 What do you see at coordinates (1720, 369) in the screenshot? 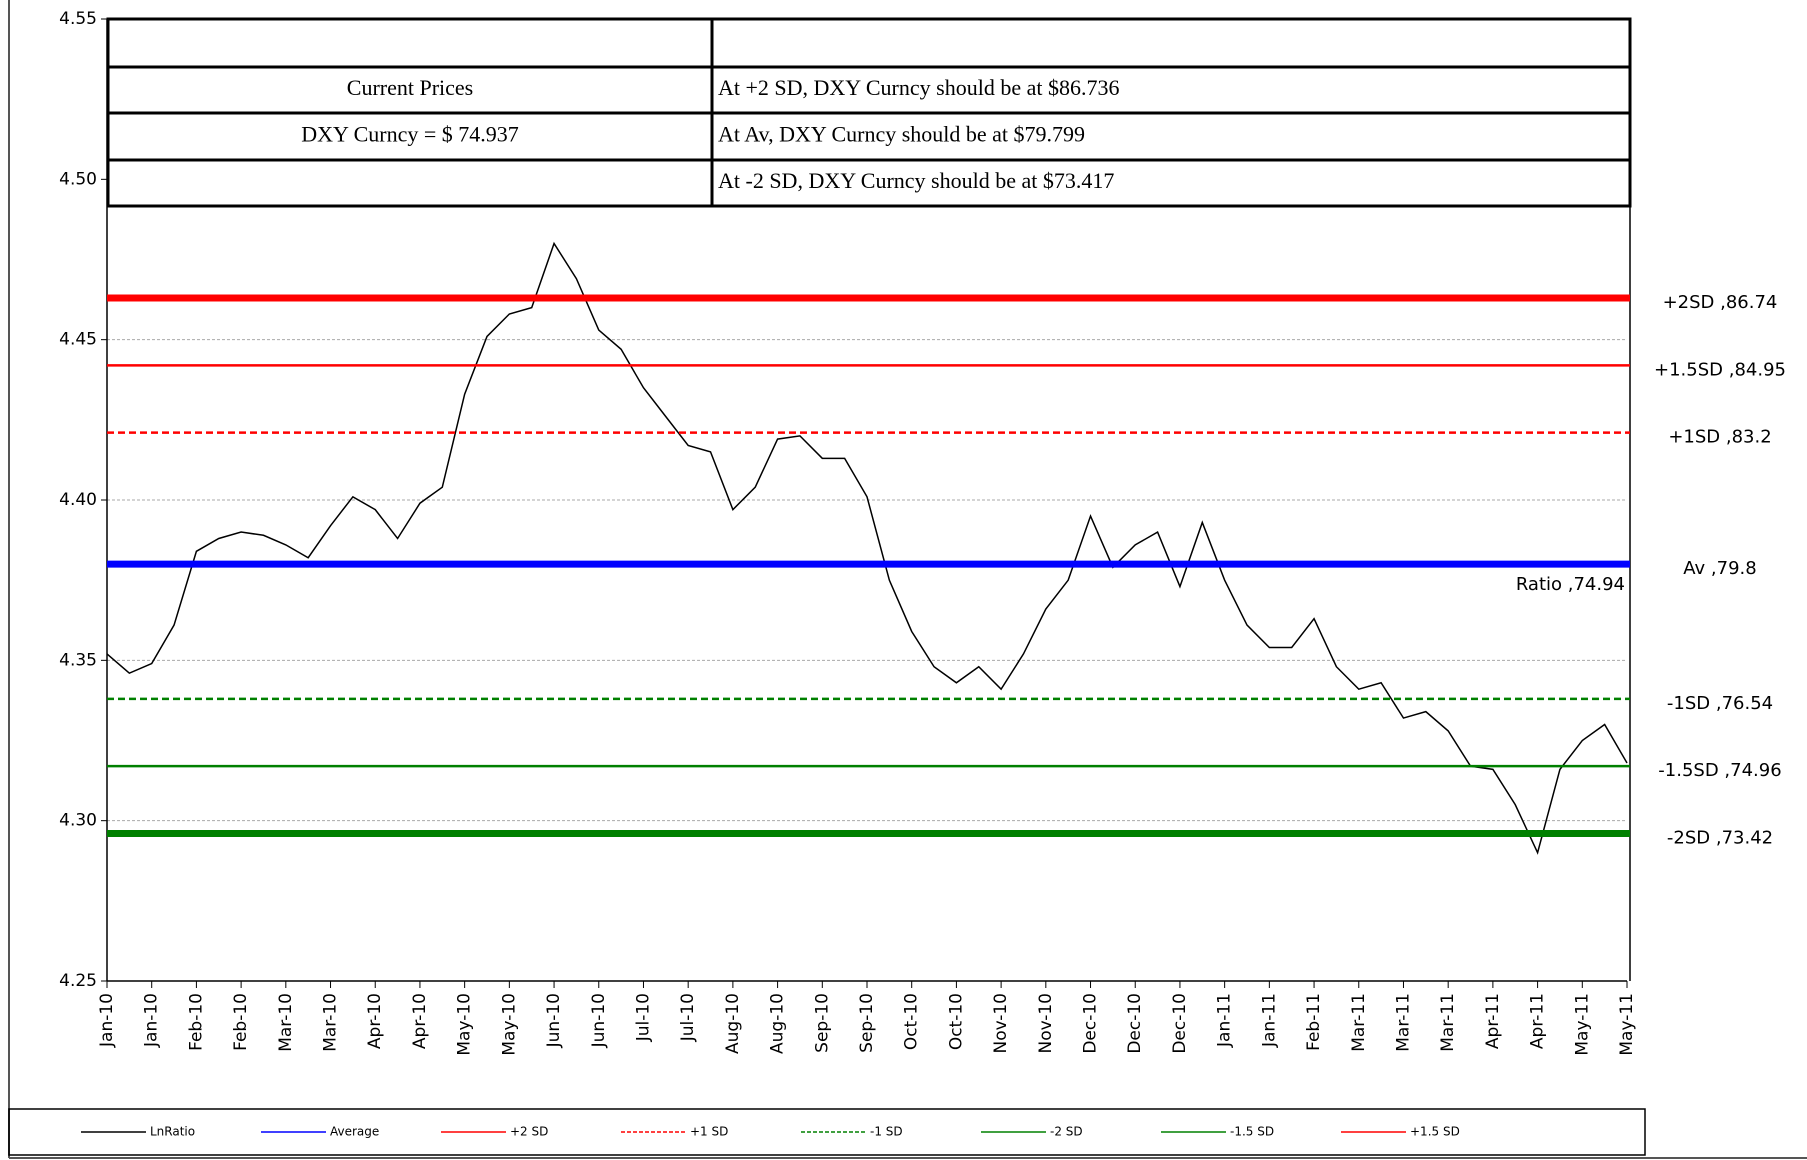
I see `reference-label: +1.5SD ,84.95` at bounding box center [1720, 369].